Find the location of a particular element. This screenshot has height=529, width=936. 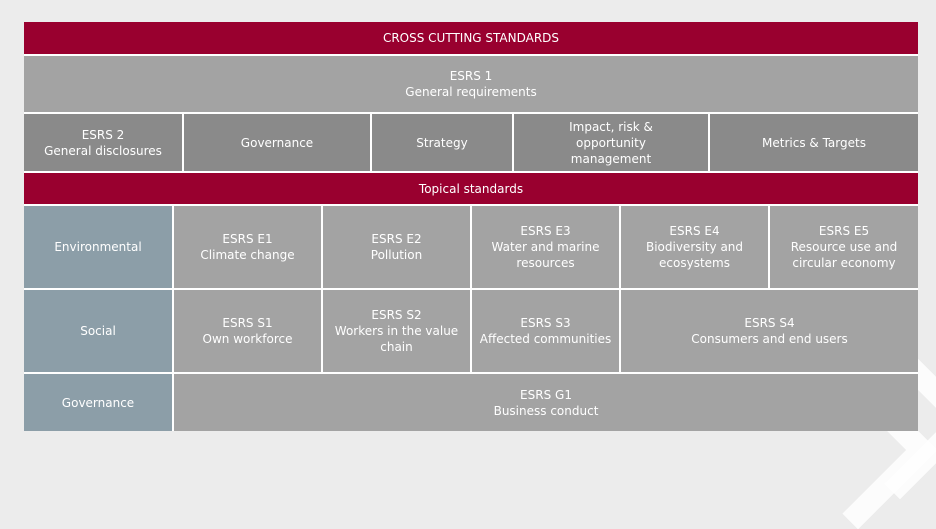

pillar-label: Metrics & Targets is located at coordinates (814, 142).